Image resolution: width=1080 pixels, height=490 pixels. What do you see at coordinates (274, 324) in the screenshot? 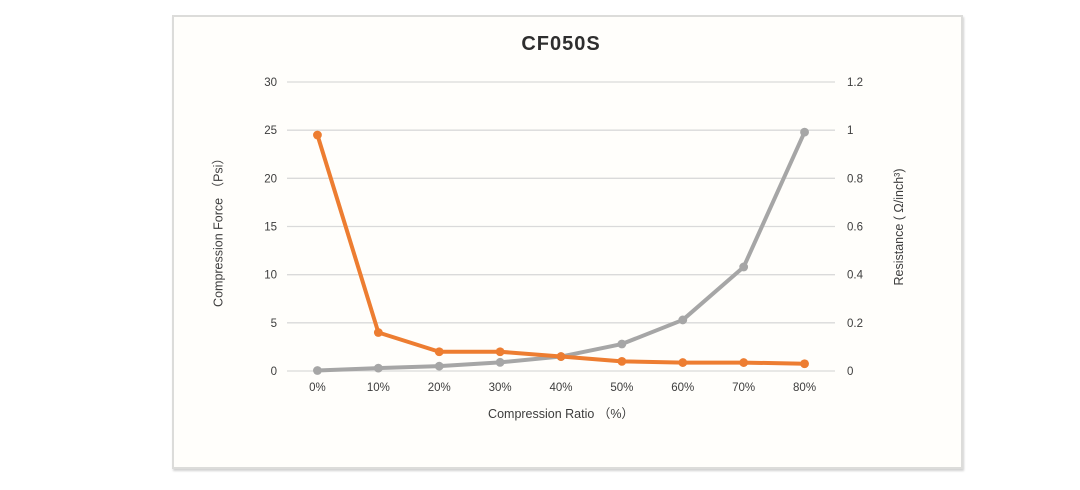
I see `y-axis-tick-left: 5` at bounding box center [274, 324].